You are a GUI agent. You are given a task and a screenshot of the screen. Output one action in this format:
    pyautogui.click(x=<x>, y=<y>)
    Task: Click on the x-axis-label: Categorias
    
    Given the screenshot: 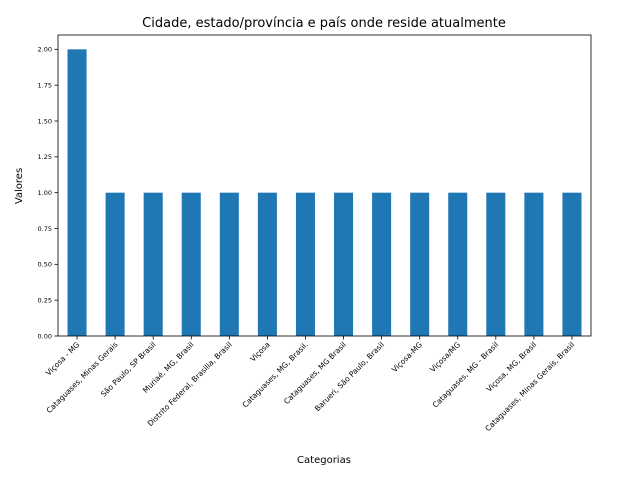 What is the action you would take?
    pyautogui.click(x=324, y=460)
    